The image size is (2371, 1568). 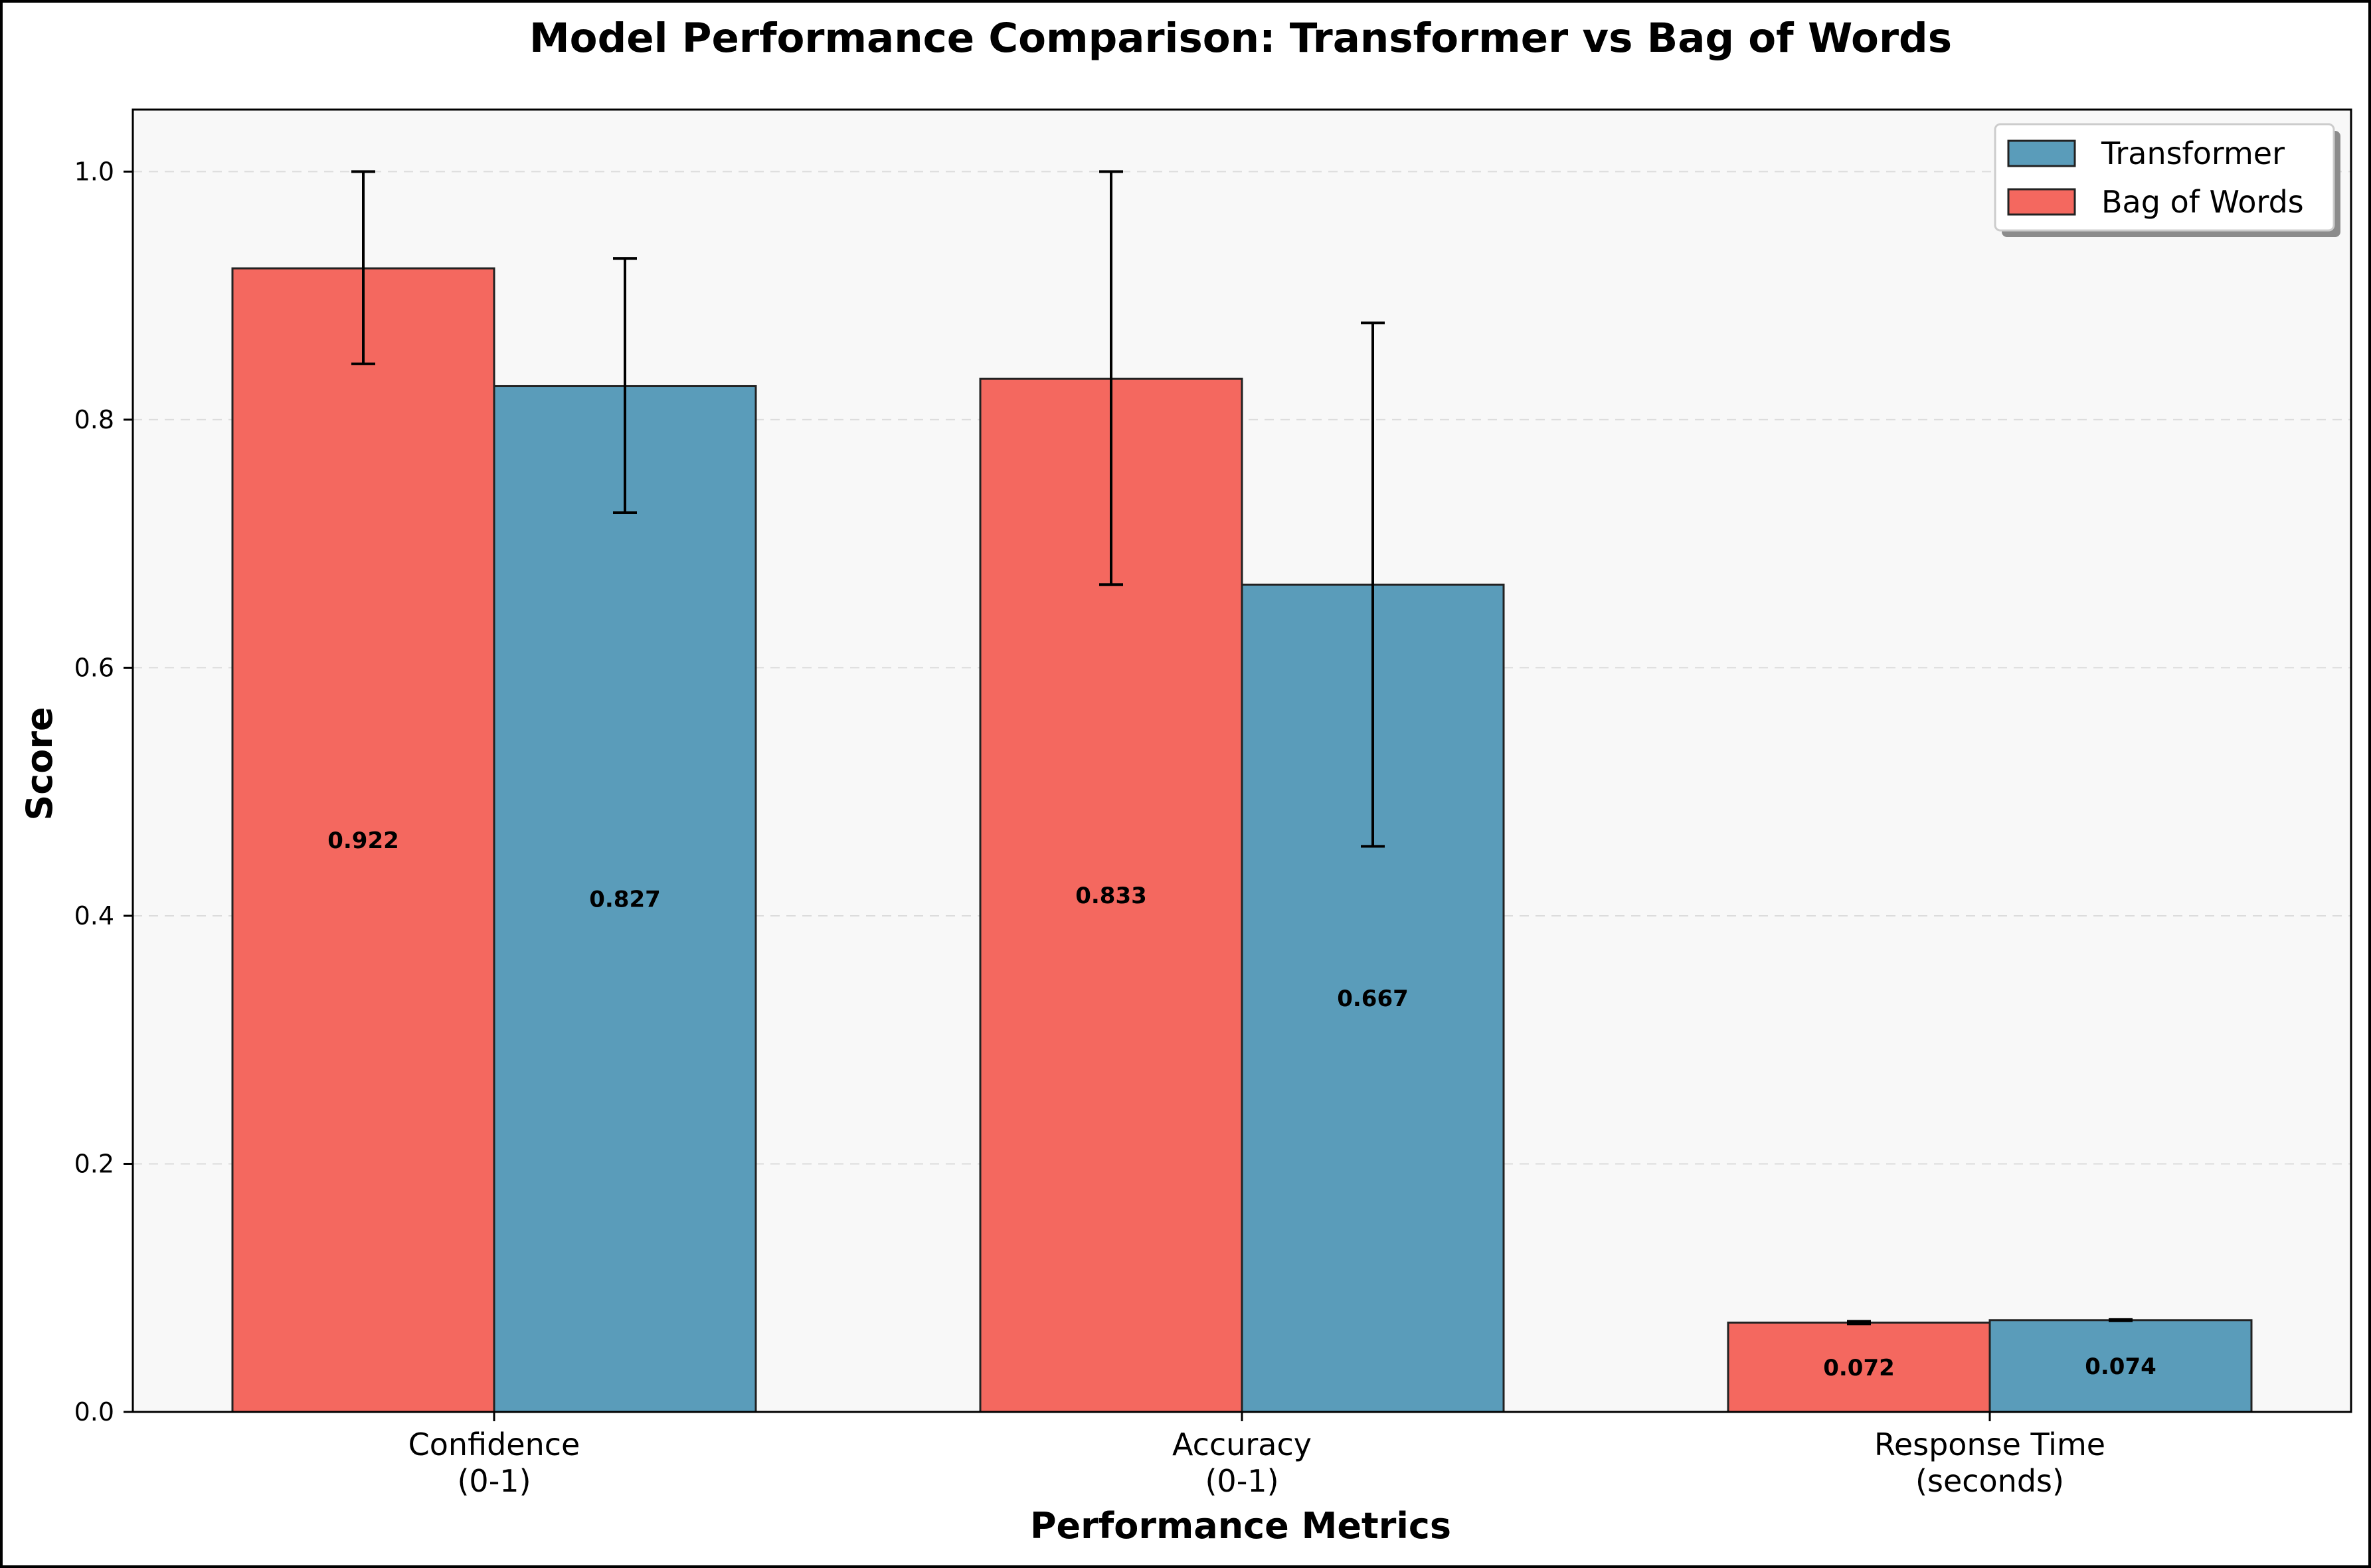 I want to click on x-tick-label: (seconds), so click(x=1989, y=1481).